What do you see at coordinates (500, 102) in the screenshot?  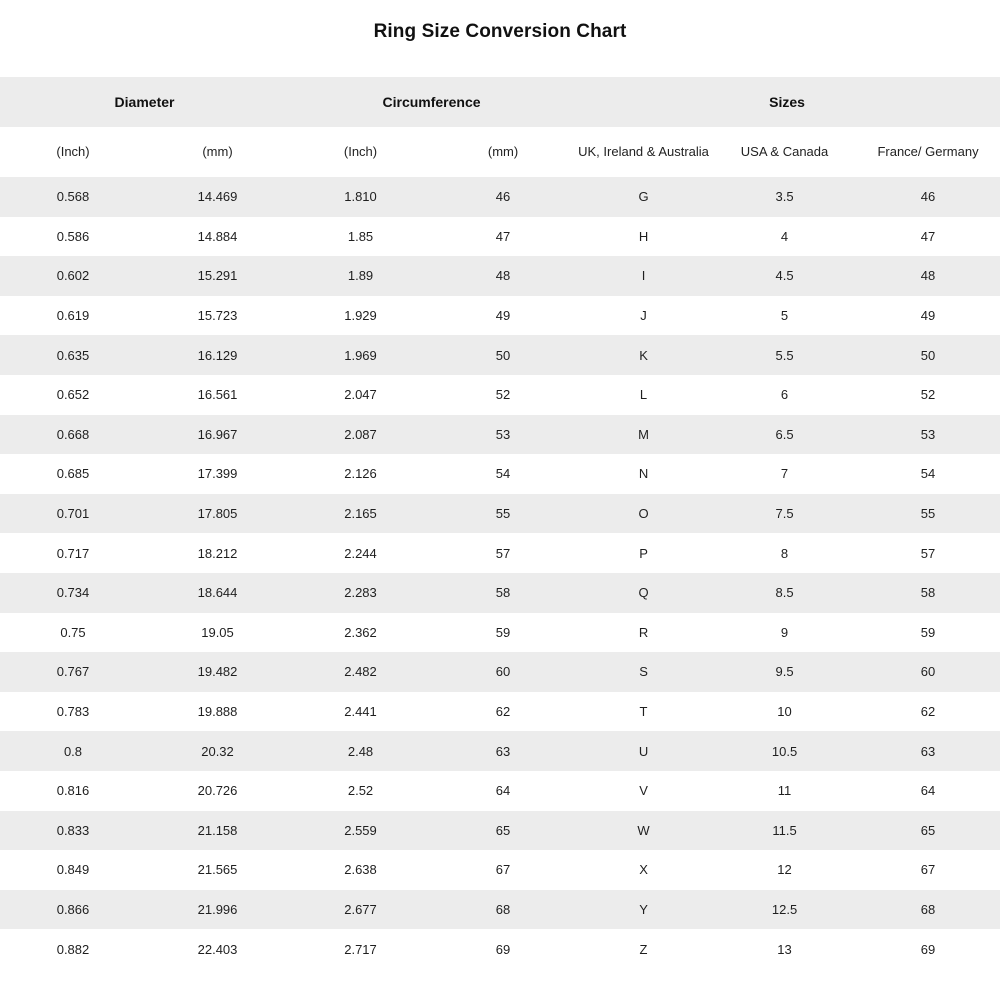 I see `group-header-row: Diameter Circumference Sizes` at bounding box center [500, 102].